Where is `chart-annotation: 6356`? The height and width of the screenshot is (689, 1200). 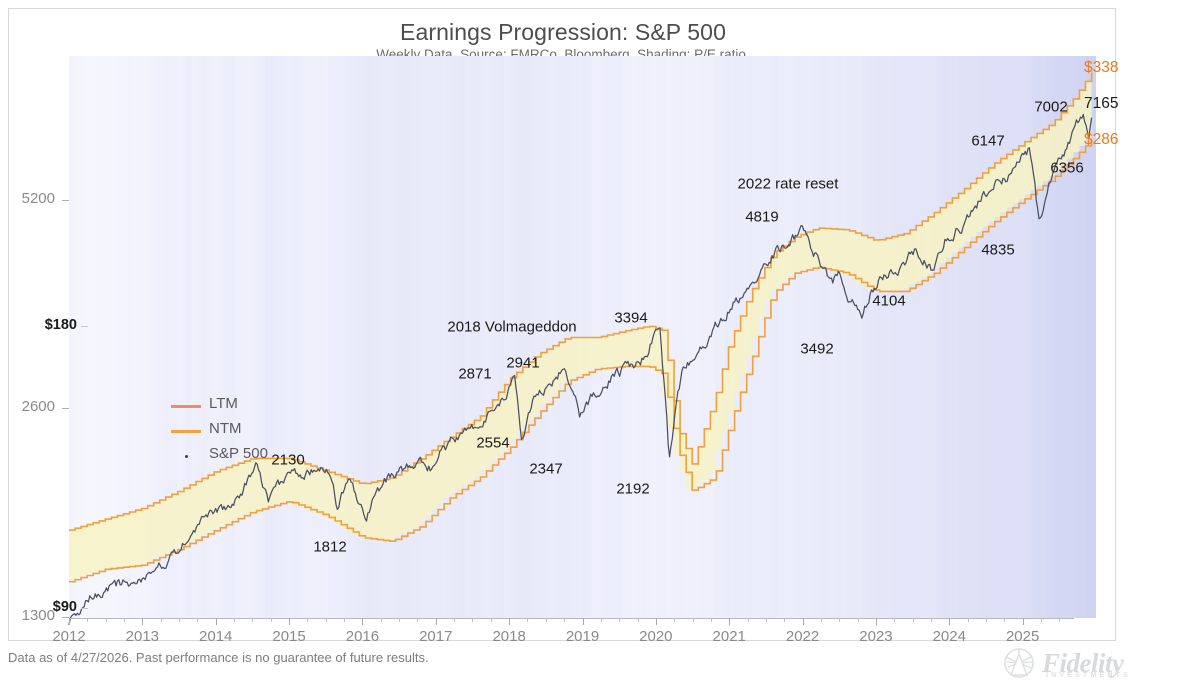
chart-annotation: 6356 is located at coordinates (1067, 168).